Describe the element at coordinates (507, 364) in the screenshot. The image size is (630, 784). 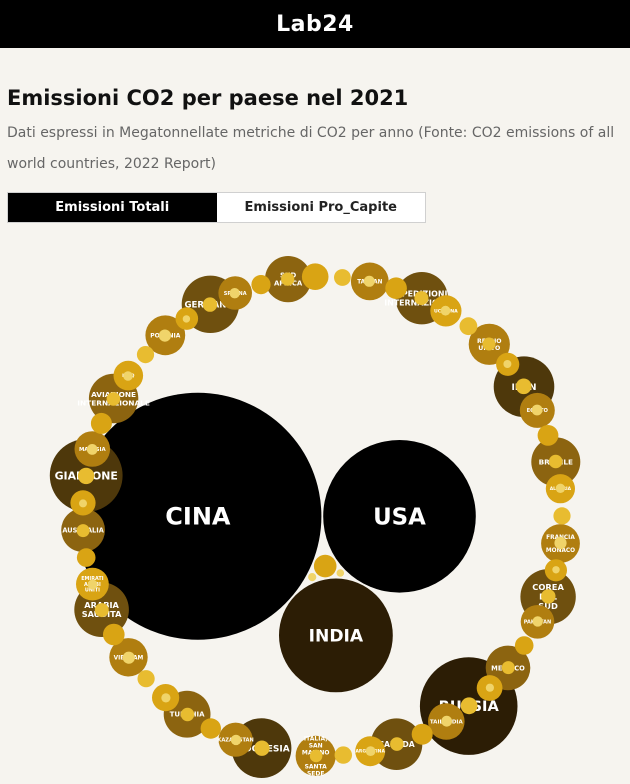
I see `bubble-tanzania` at that location.